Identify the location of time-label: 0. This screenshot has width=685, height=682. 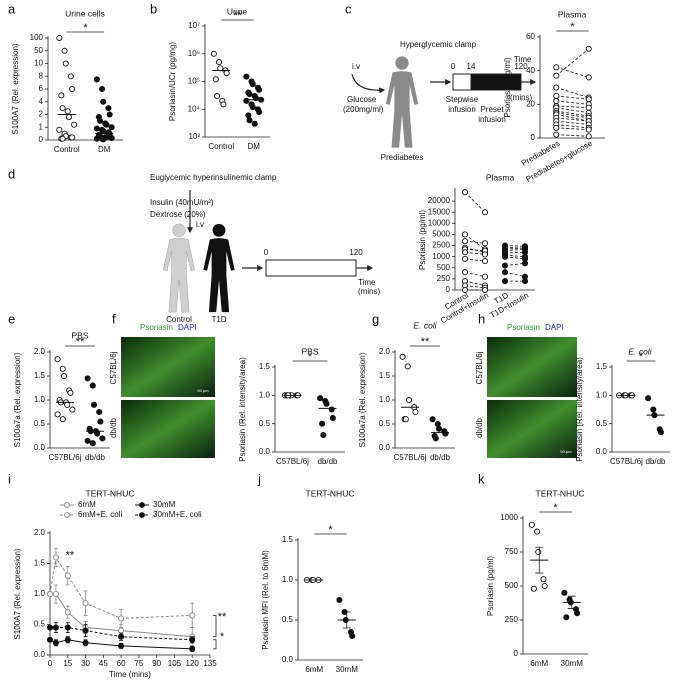
(453, 66).